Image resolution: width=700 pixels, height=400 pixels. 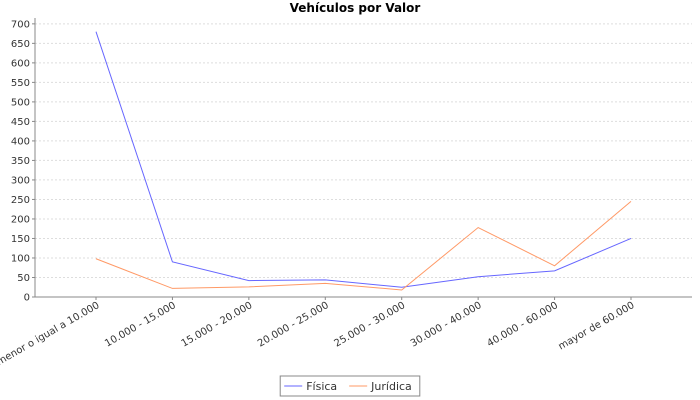 I want to click on y-tick-label: 50, so click(x=23, y=278).